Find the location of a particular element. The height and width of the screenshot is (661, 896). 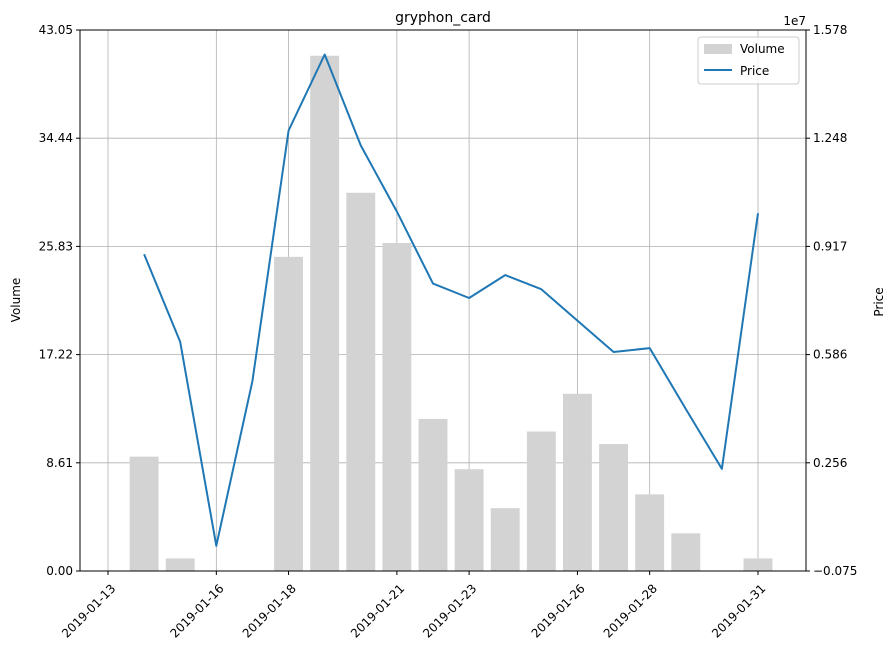

legend-volume-label: Volume is located at coordinates (762, 49).